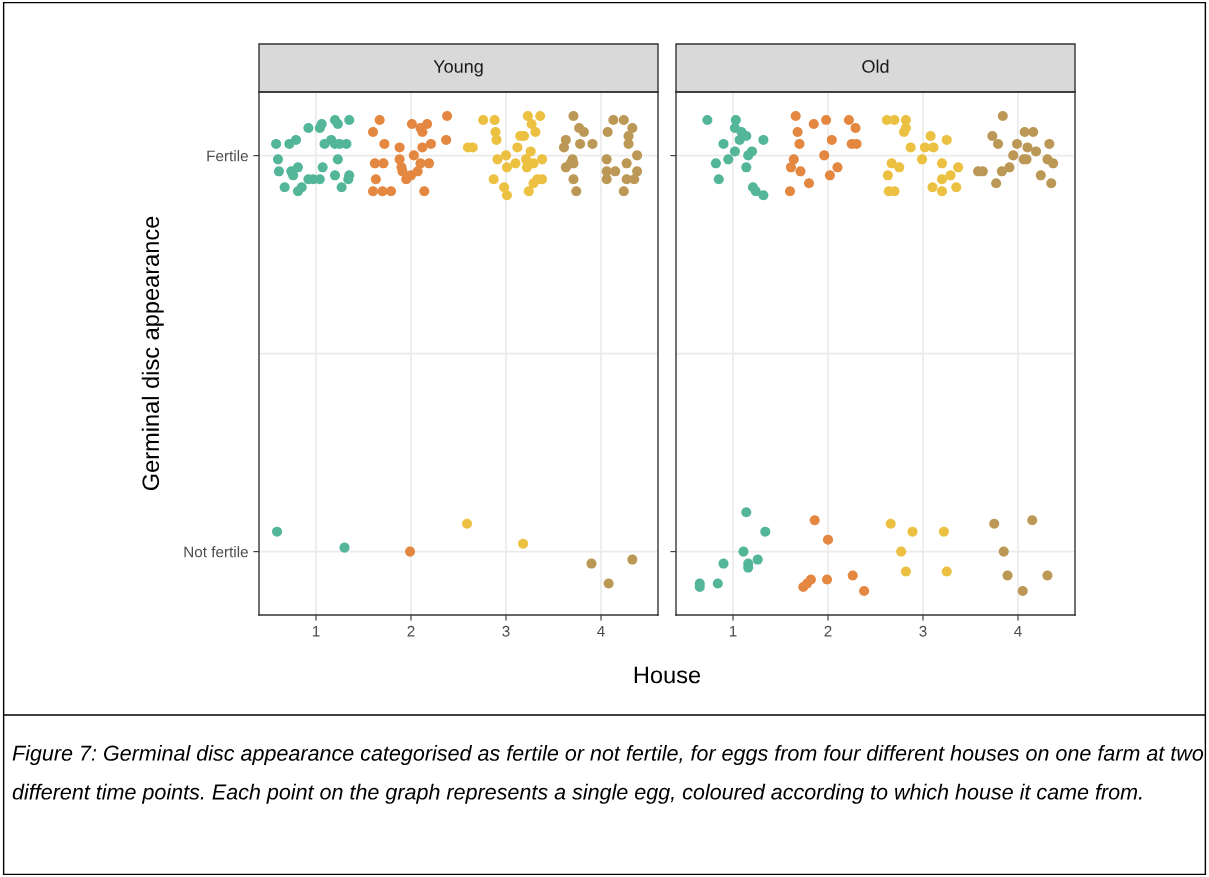 The height and width of the screenshot is (877, 1209). Describe the element at coordinates (152, 353) in the screenshot. I see `y-axis-title: Germinal disc appearance` at that location.